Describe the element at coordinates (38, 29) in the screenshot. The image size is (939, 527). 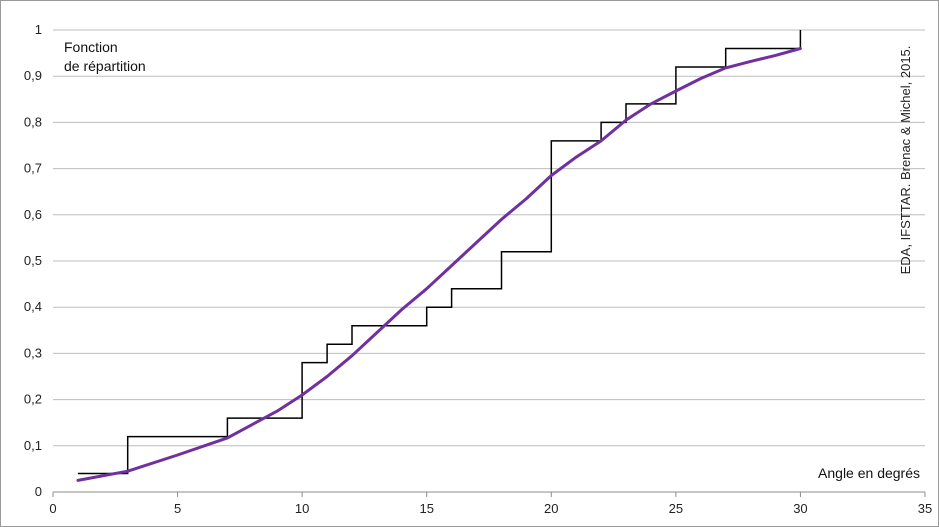
I see `y-tick-label: 1` at that location.